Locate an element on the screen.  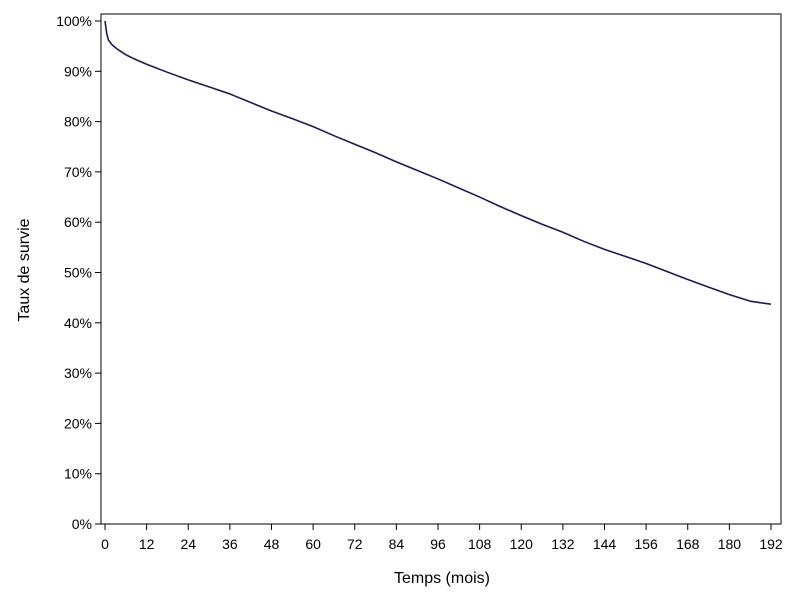
x-tick-label: 24 is located at coordinates (188, 544).